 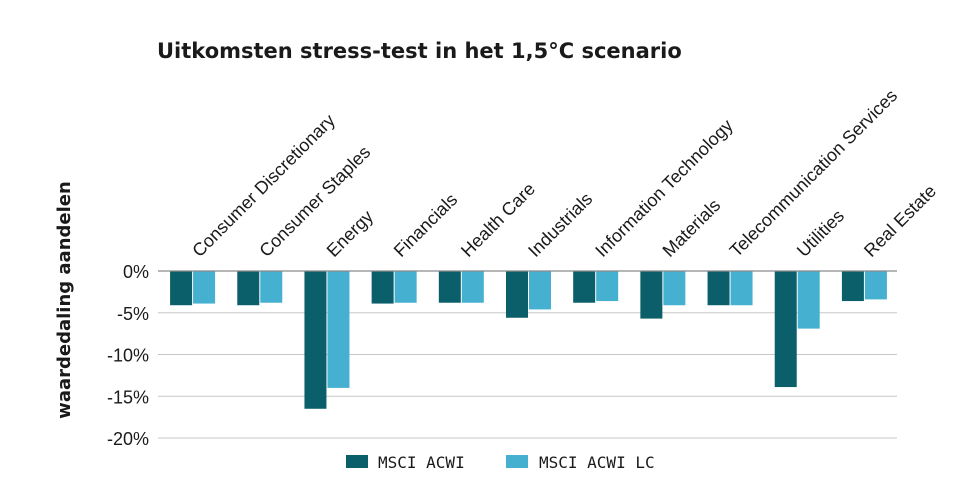 I want to click on bar-msci-acwi-lc-health-care, so click(x=472, y=287).